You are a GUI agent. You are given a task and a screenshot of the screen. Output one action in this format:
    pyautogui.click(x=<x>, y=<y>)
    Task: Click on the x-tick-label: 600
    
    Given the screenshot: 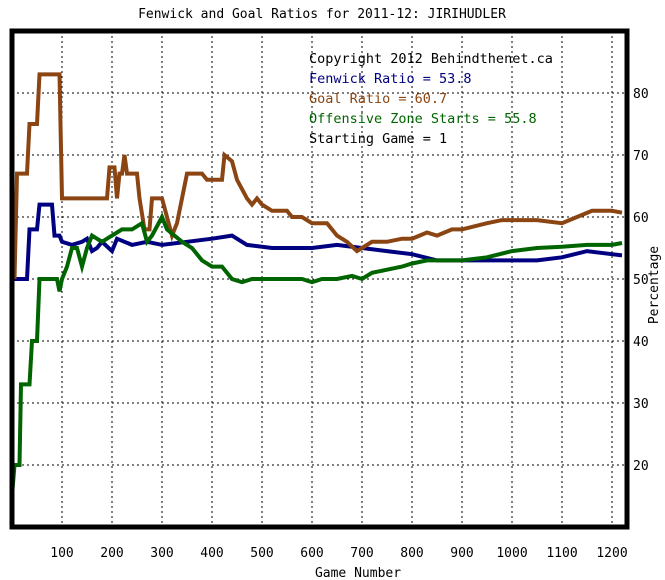 What is the action you would take?
    pyautogui.click(x=311, y=553)
    